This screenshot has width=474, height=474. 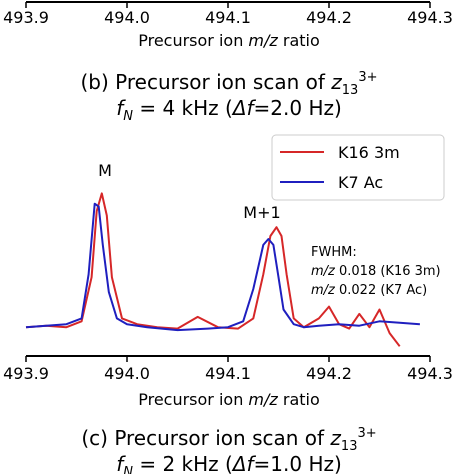 I want to click on top-caption-line2: fN = 4 kHz (Δf=2.0 Hz), so click(x=229, y=110).